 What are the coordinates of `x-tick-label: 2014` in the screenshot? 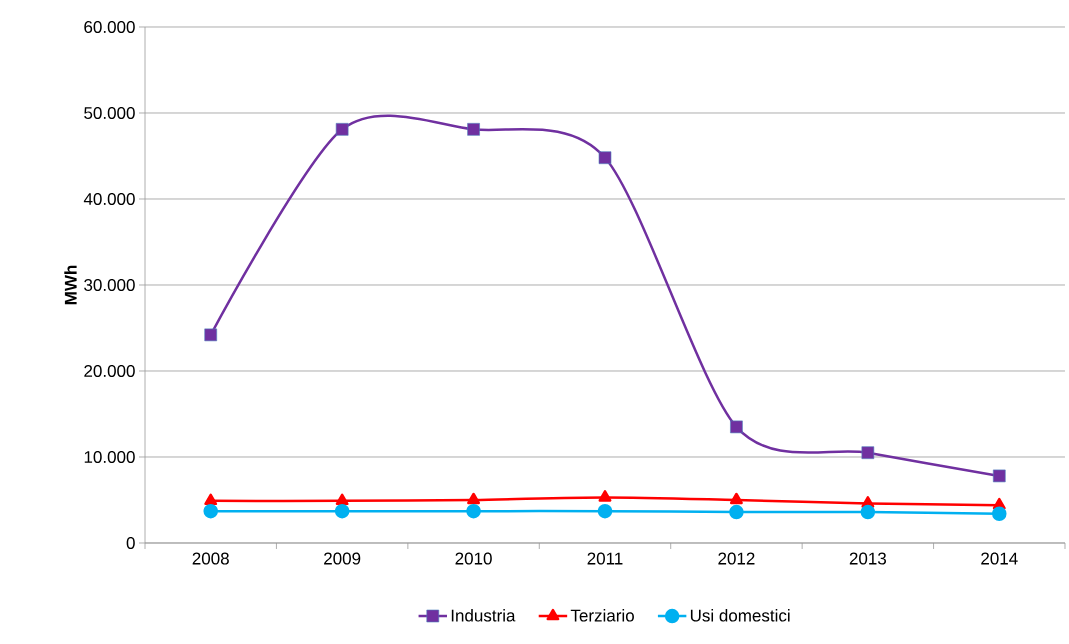 It's located at (999, 558).